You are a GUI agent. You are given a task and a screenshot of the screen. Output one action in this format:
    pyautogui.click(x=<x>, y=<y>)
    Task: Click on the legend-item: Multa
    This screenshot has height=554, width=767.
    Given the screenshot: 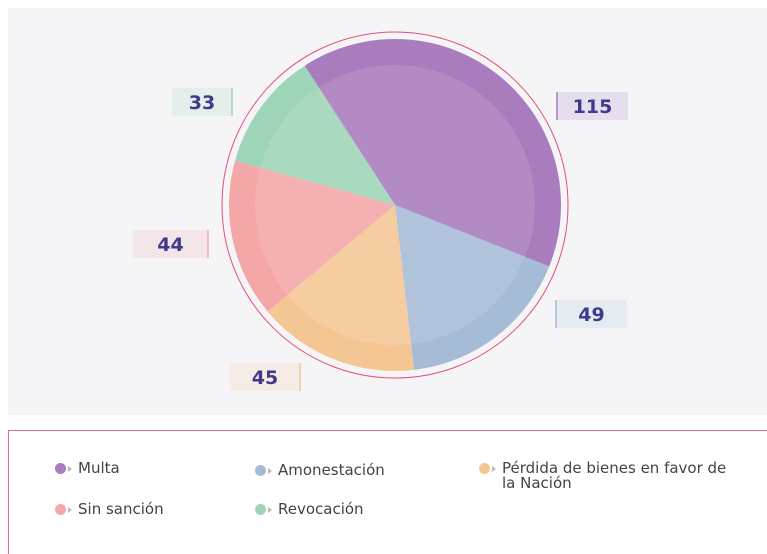 What is the action you would take?
    pyautogui.click(x=87, y=468)
    